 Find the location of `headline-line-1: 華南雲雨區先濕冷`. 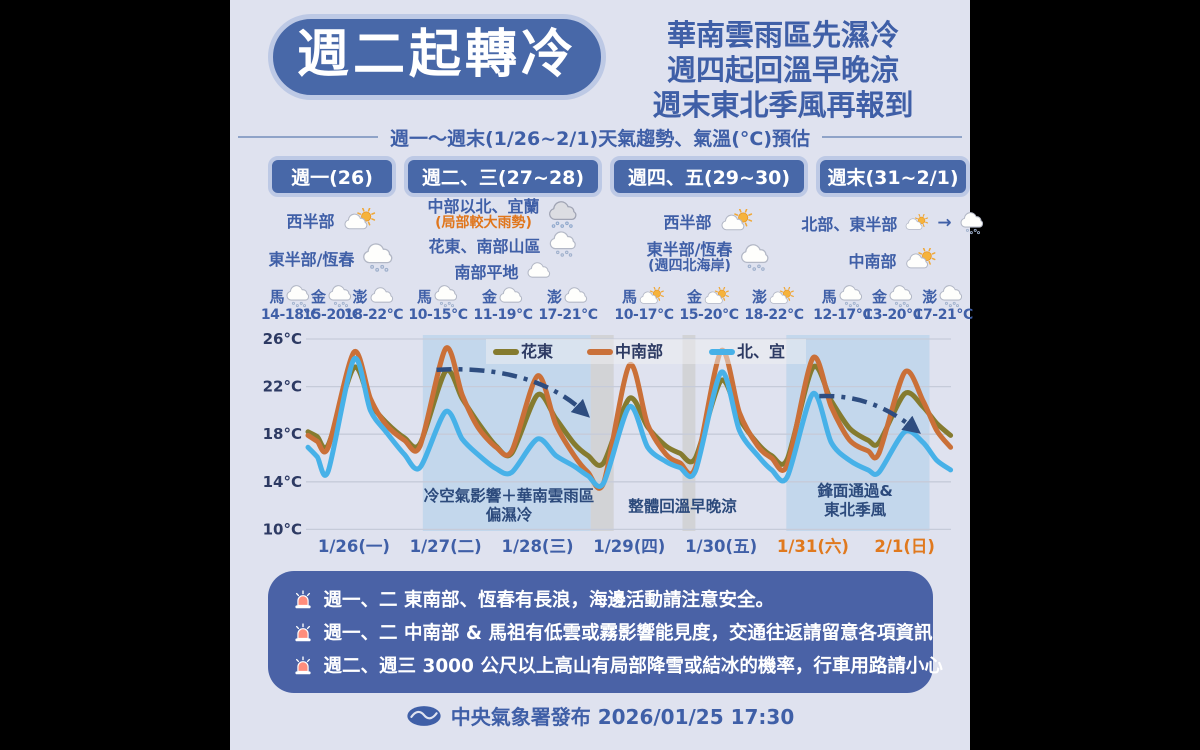

headline-line-1: 華南雲雨區先濕冷 is located at coordinates (783, 35).